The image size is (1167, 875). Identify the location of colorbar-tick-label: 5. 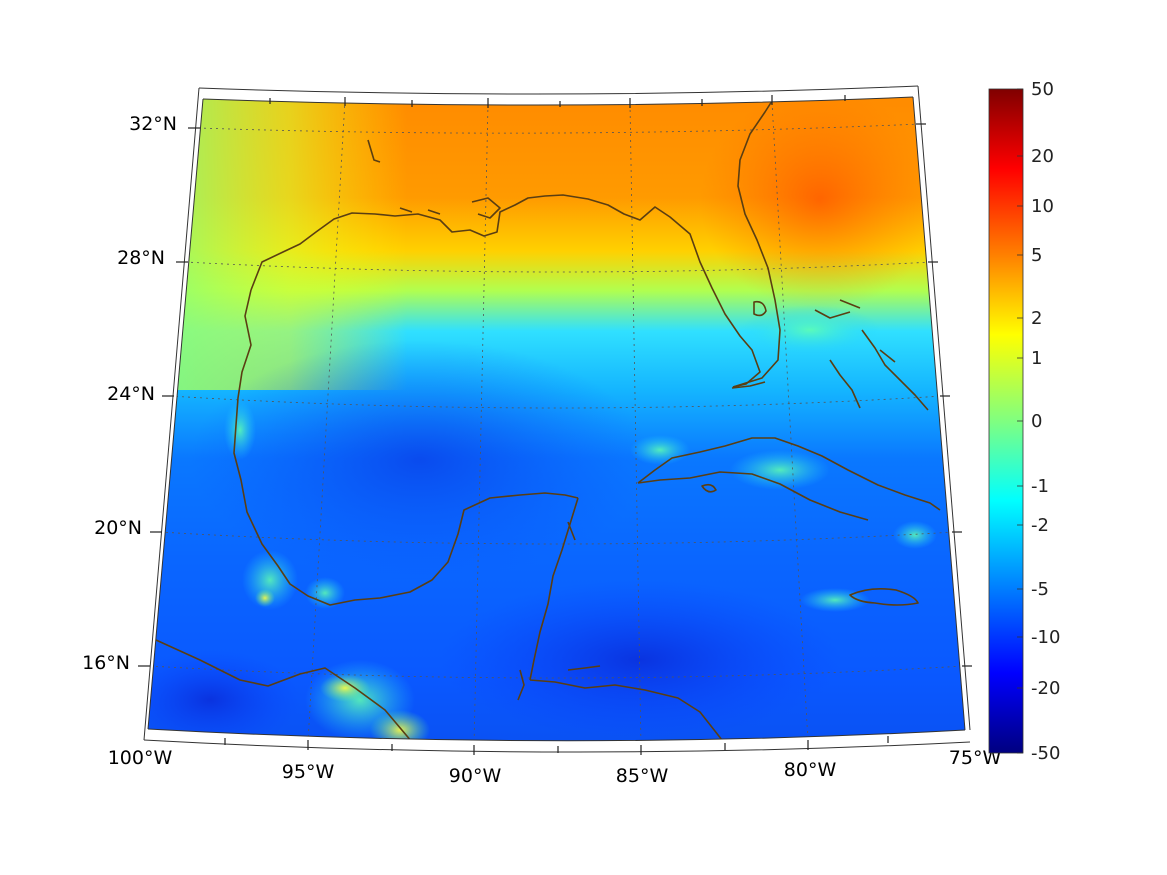
(1036, 255).